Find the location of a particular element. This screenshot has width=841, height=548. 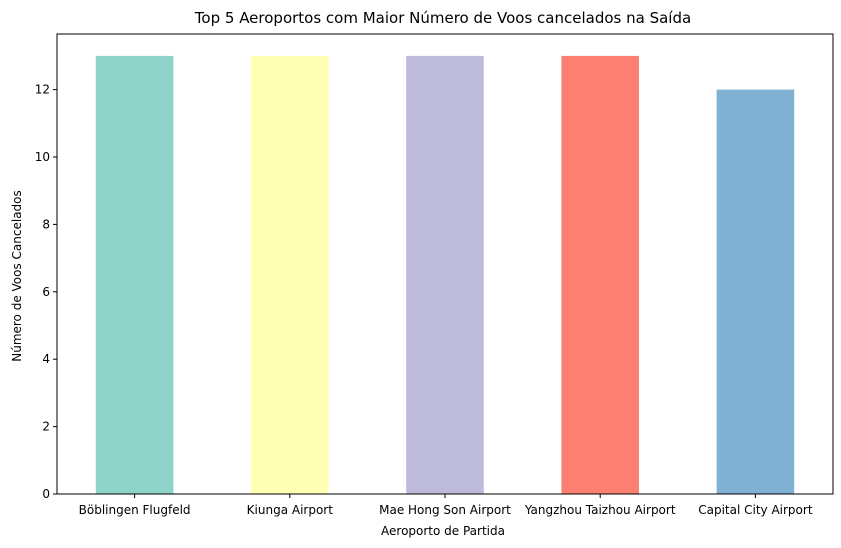

x-tick-label: Böblingen Flugfeld is located at coordinates (135, 510).